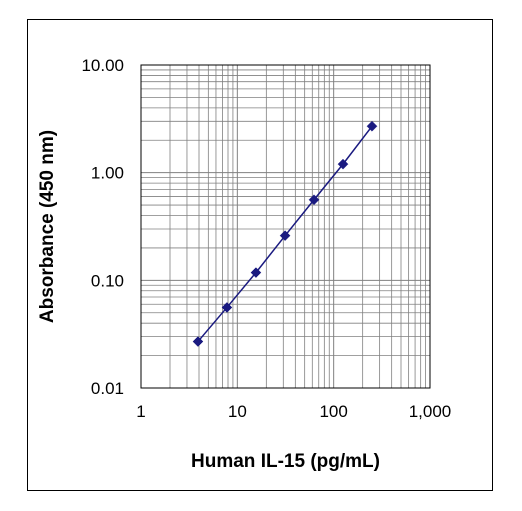 Image resolution: width=522 pixels, height=511 pixels. I want to click on x-tick-label: 10, so click(237, 411).